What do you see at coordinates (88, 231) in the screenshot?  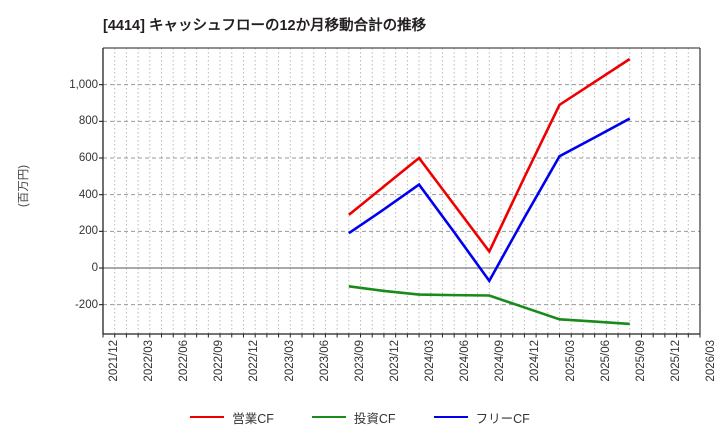 I see `y-tick-label: 200` at bounding box center [88, 231].